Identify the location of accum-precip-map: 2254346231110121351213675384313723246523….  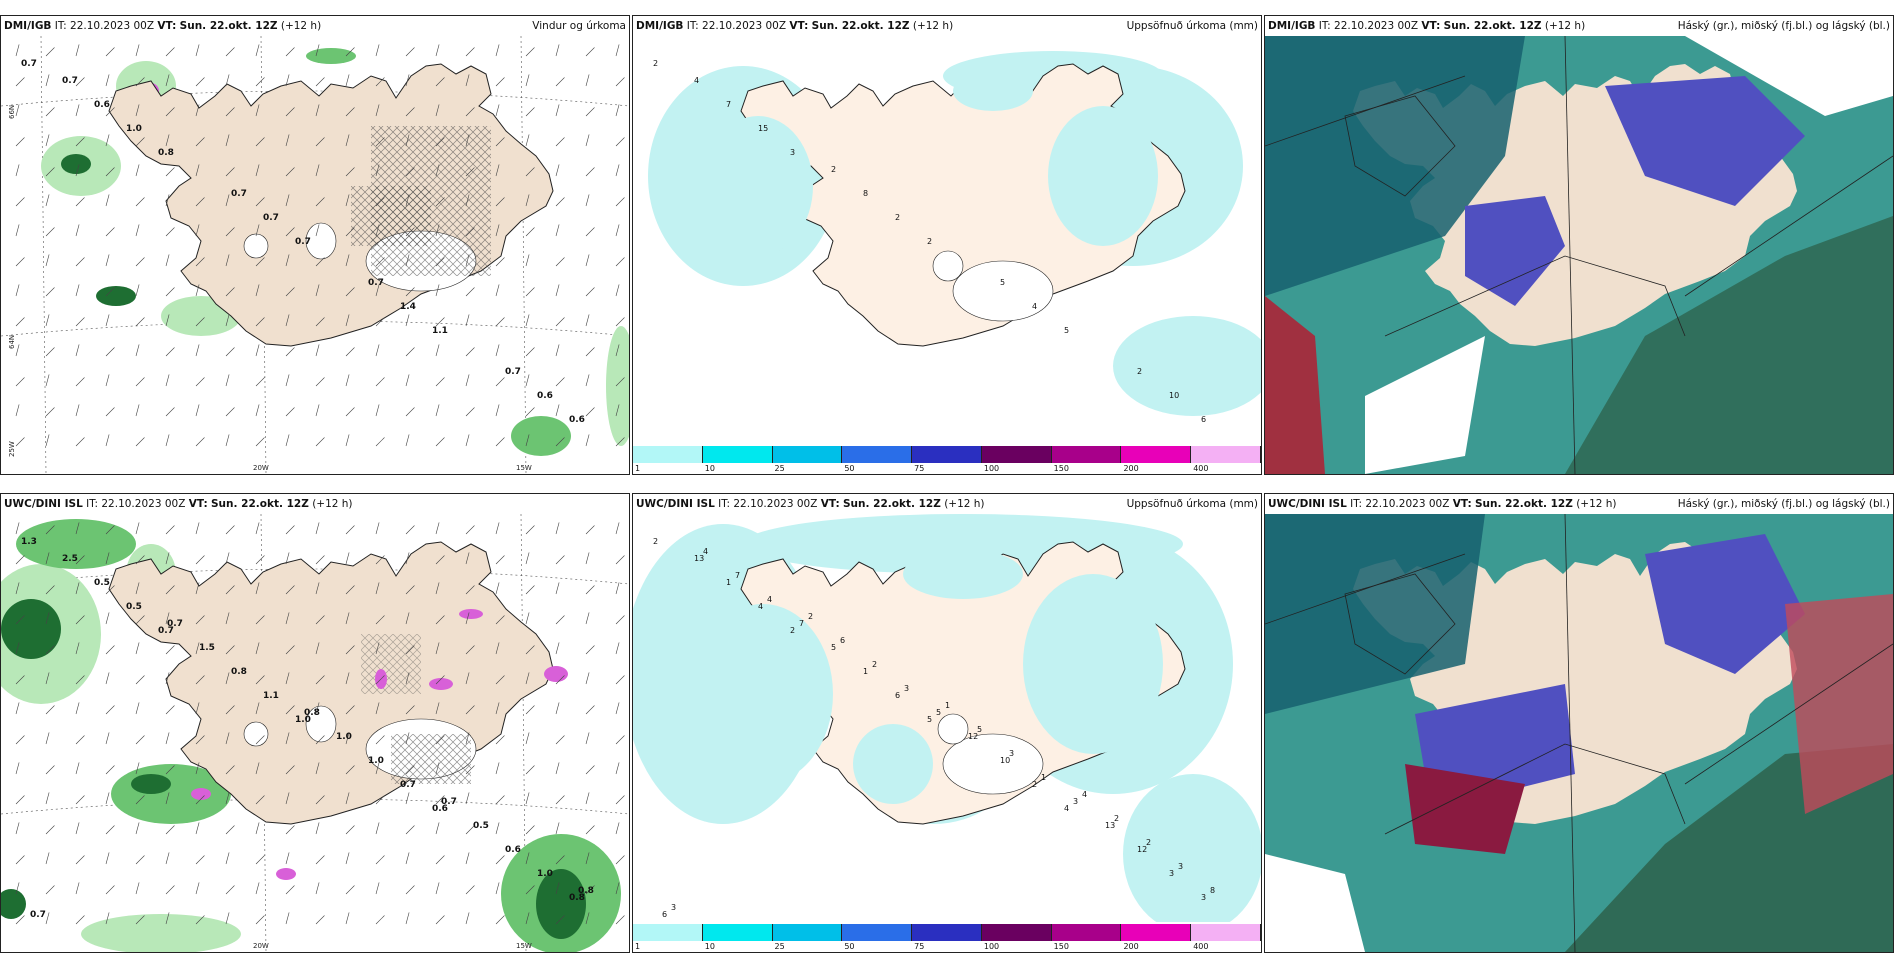
(947, 724).